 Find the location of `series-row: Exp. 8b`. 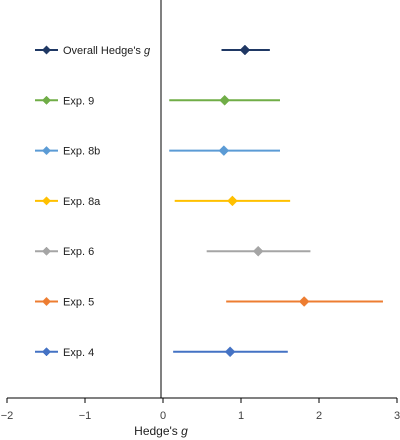

series-row: Exp. 8b is located at coordinates (157, 151).